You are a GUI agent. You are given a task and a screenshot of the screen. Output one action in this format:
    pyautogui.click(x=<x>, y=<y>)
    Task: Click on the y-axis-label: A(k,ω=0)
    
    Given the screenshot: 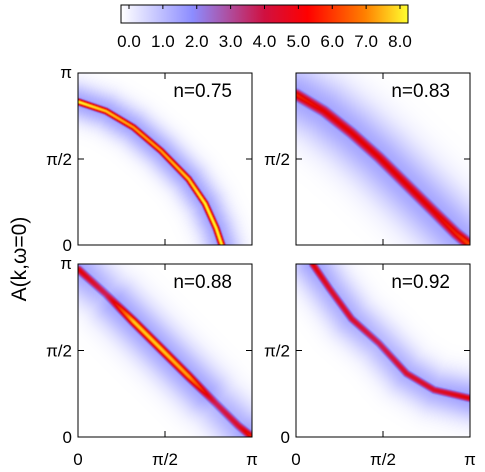 What is the action you would take?
    pyautogui.click(x=19, y=259)
    